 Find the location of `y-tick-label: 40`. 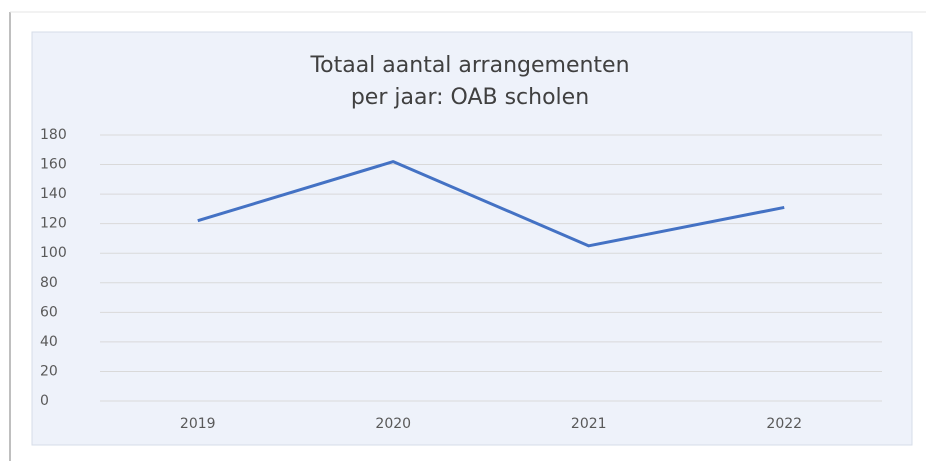

y-tick-label: 40 is located at coordinates (49, 342).